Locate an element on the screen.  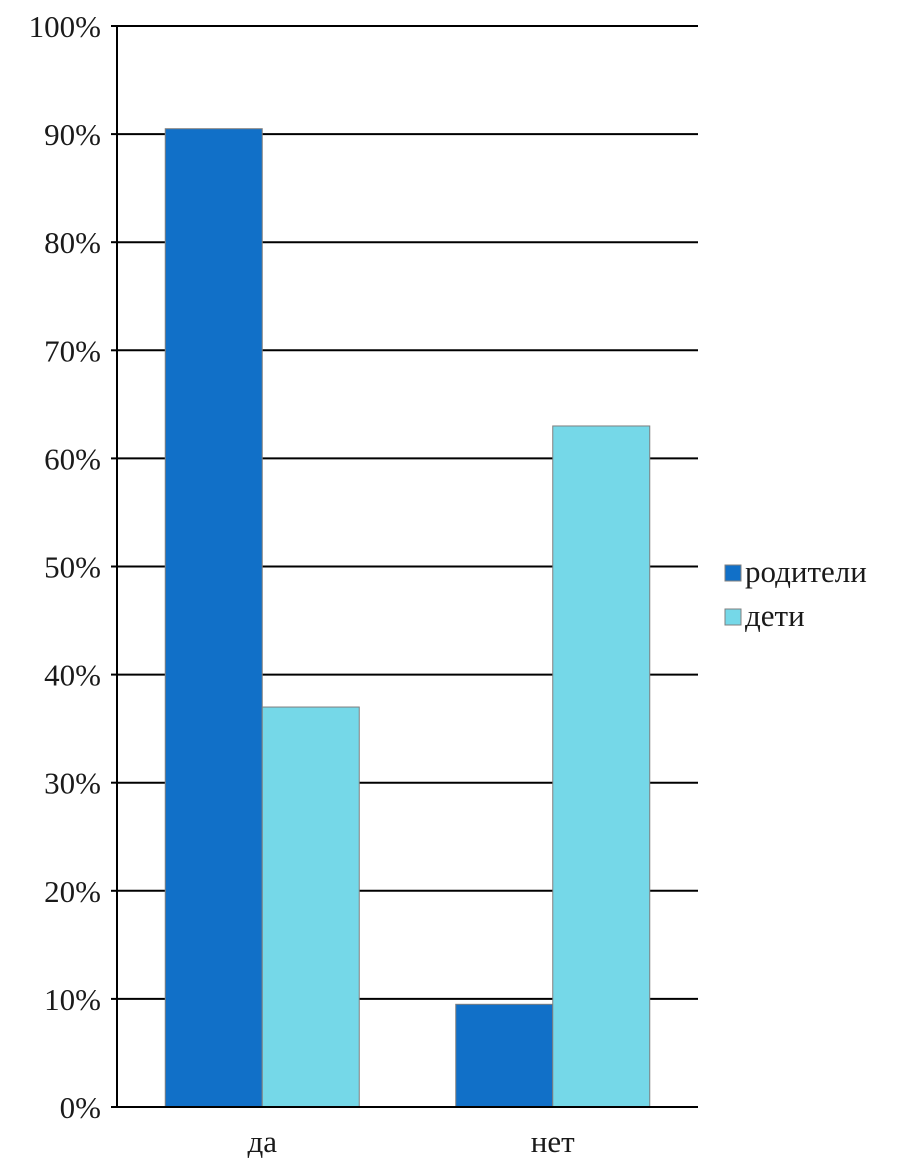
legend-label-0: родители is located at coordinates (806, 571).